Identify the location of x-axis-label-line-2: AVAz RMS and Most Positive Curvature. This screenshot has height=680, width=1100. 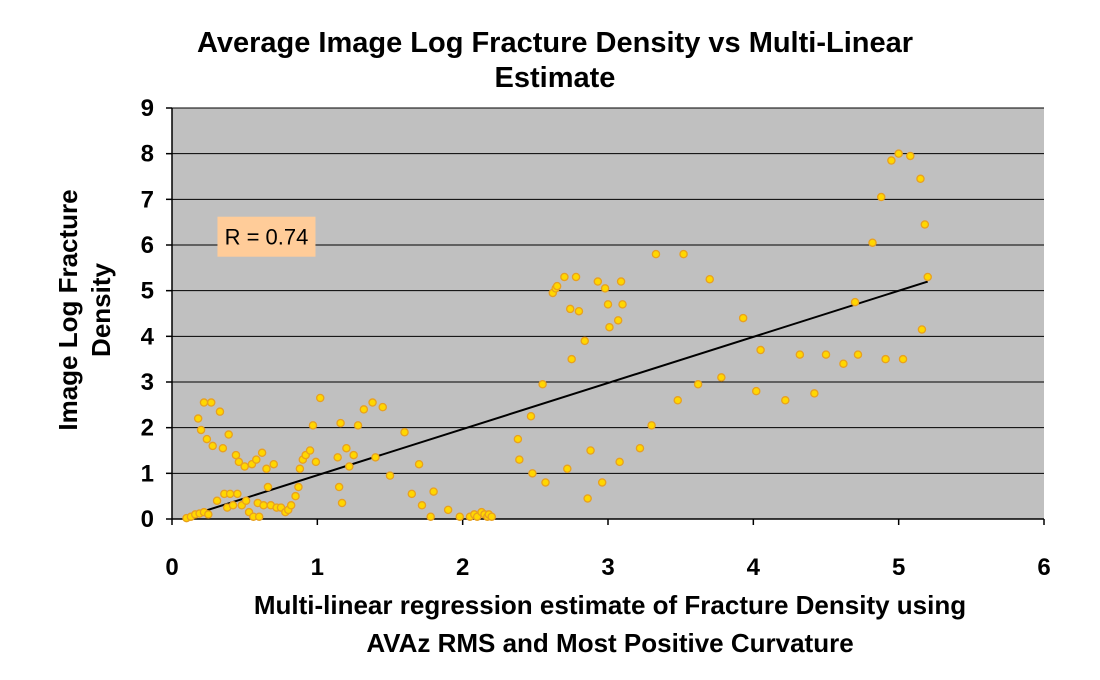
(609, 643).